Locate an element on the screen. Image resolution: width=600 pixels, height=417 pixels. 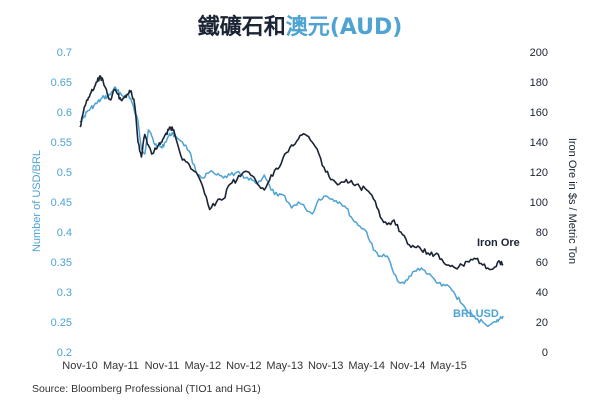
right-tick-label: 120 is located at coordinates (539, 173).